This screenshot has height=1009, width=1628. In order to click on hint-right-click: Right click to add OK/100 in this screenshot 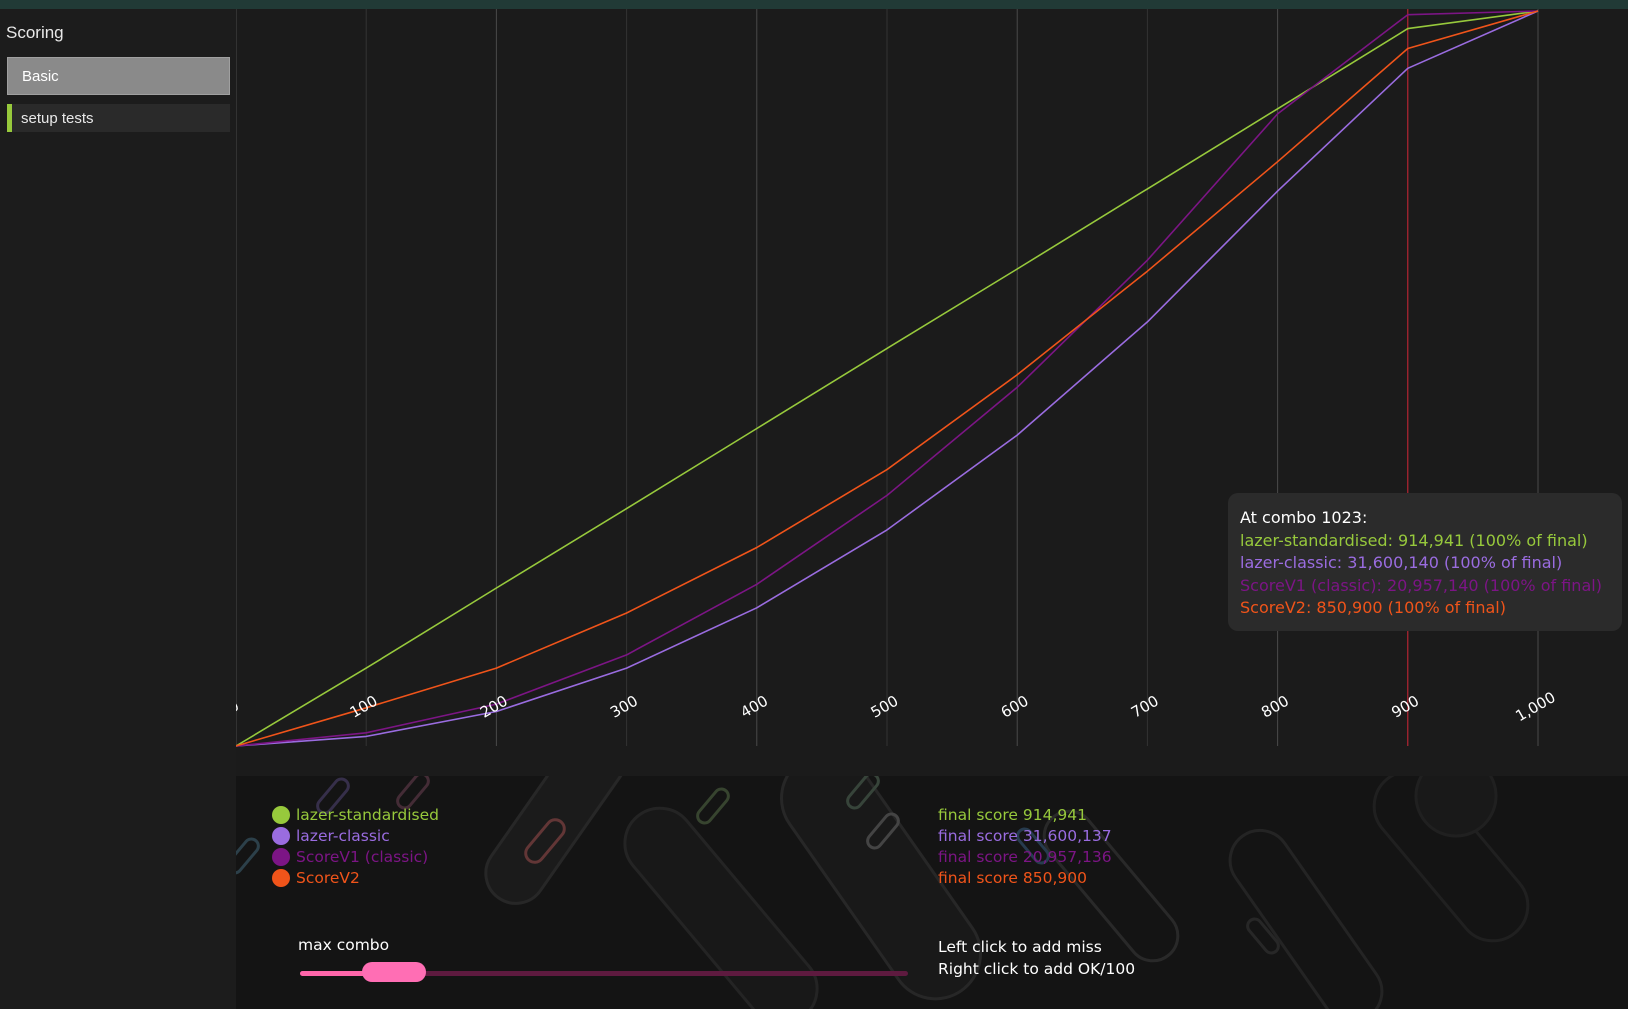, I will do `click(1037, 969)`.